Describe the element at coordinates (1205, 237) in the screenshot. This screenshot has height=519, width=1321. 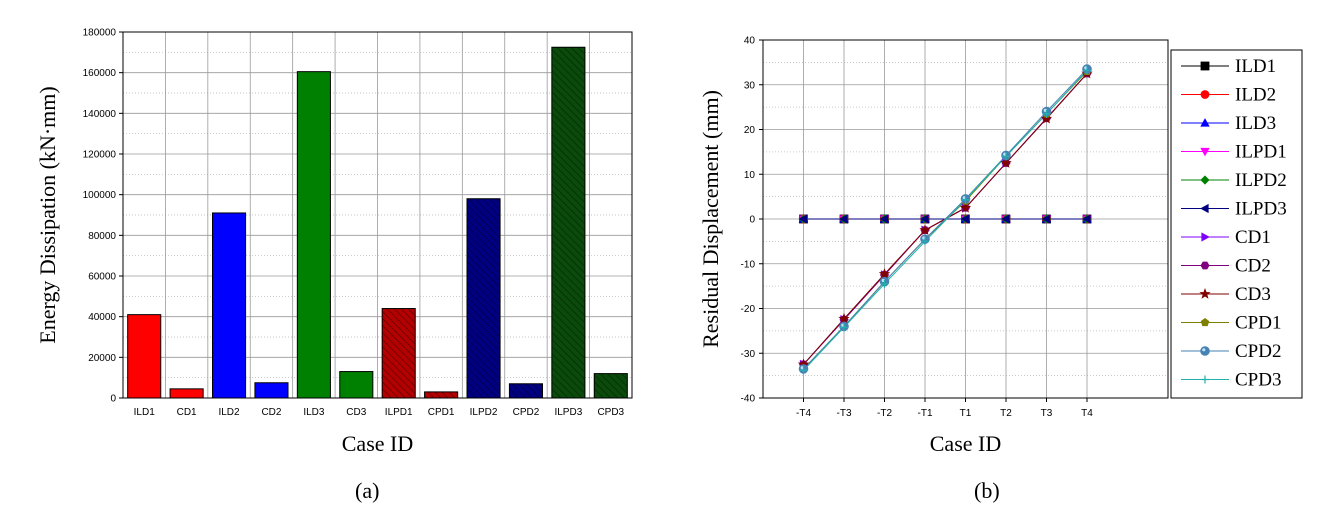
I see `legend-marker-cd1` at that location.